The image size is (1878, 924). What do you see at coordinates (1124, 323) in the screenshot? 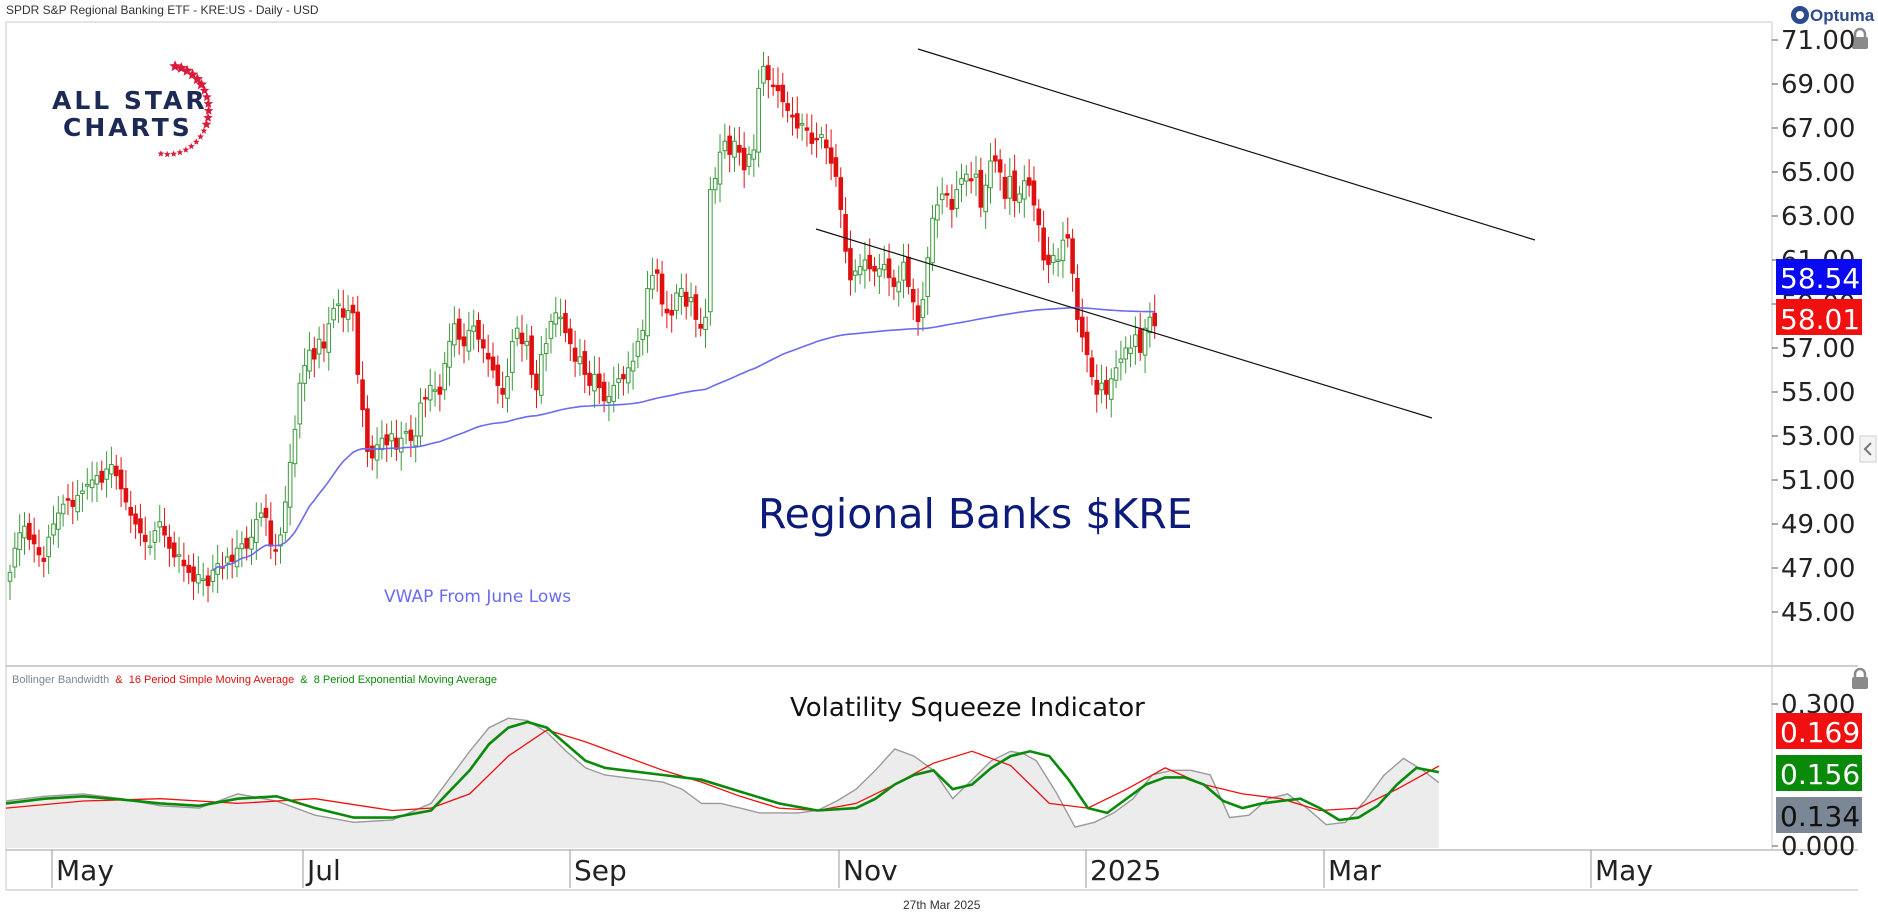
I see `channel-lower-line` at bounding box center [1124, 323].